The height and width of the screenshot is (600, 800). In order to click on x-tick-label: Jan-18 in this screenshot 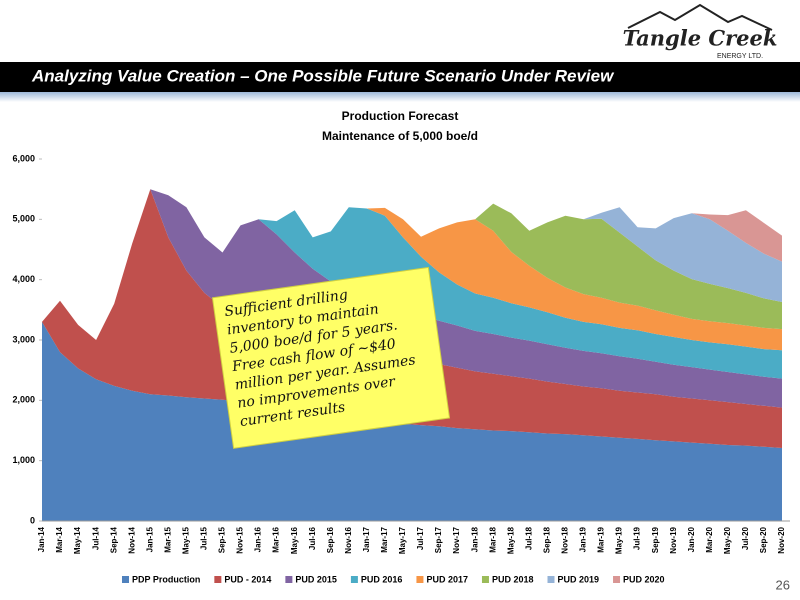, I will do `click(474, 539)`.